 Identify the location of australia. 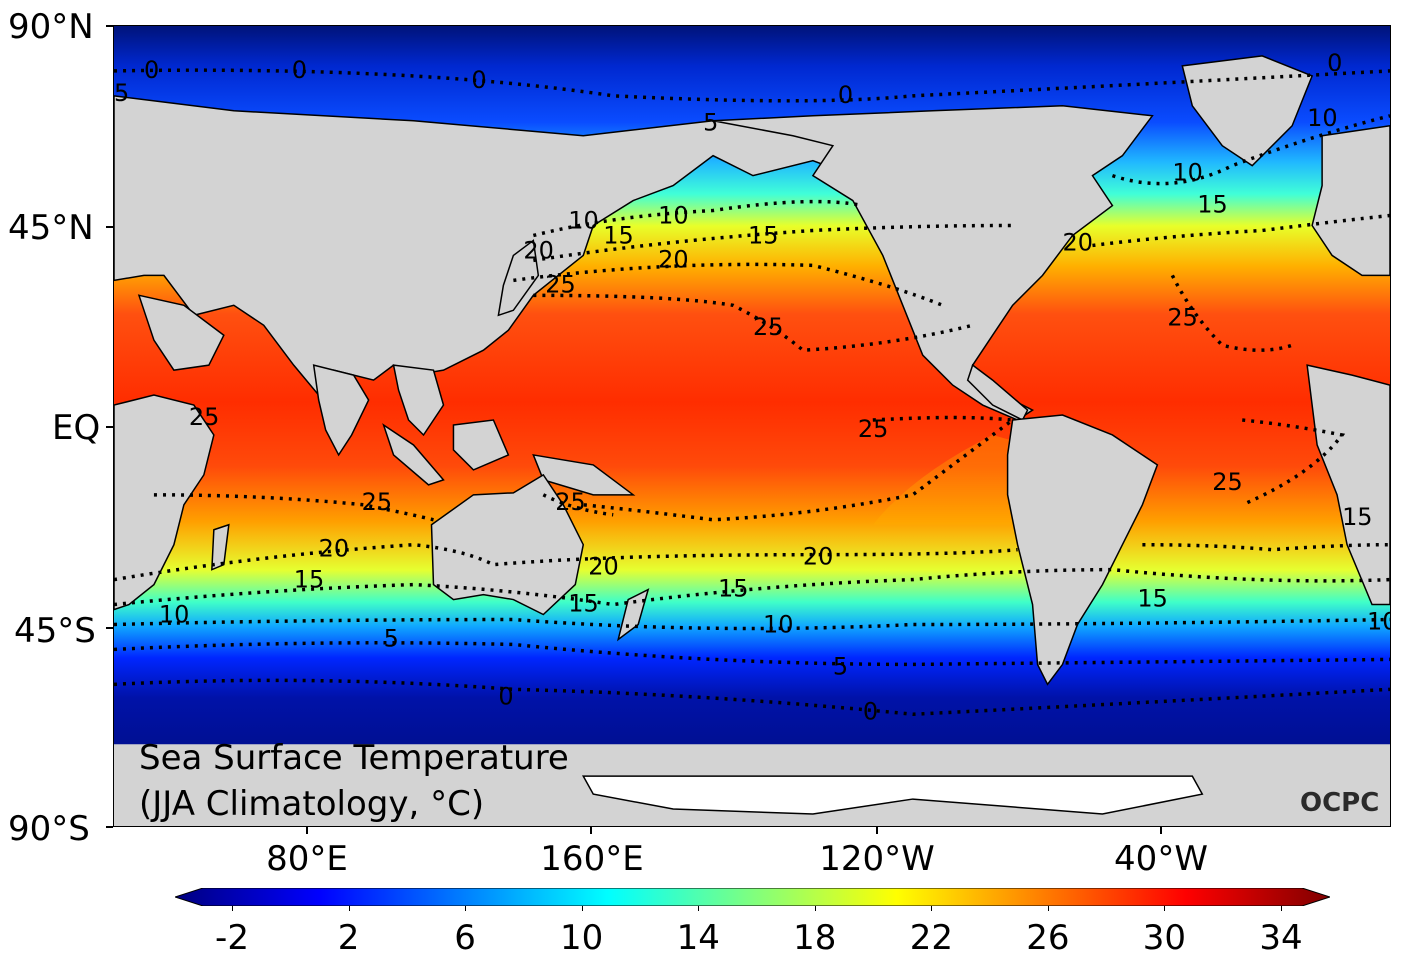
(507, 544).